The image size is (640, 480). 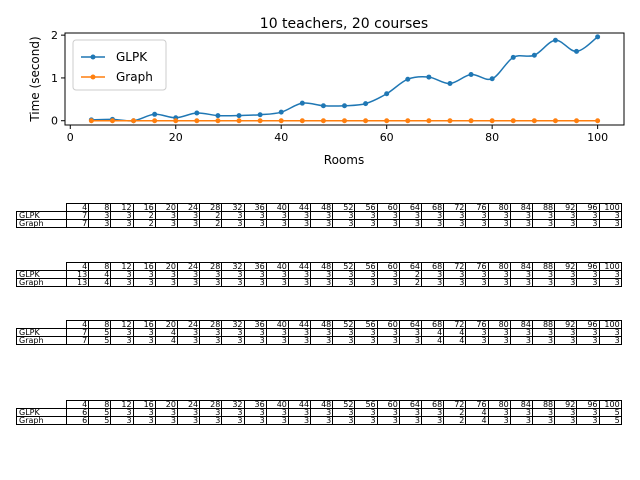 I want to click on column-header: 84, so click(x=521, y=404).